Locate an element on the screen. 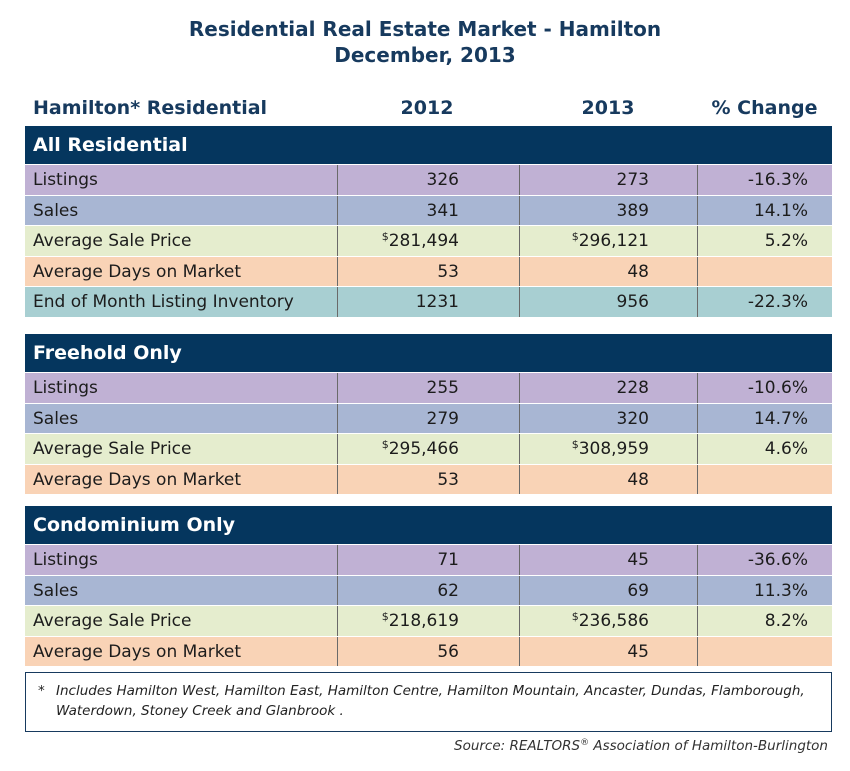 The width and height of the screenshot is (850, 771). value-2013: 389 is located at coordinates (608, 210).